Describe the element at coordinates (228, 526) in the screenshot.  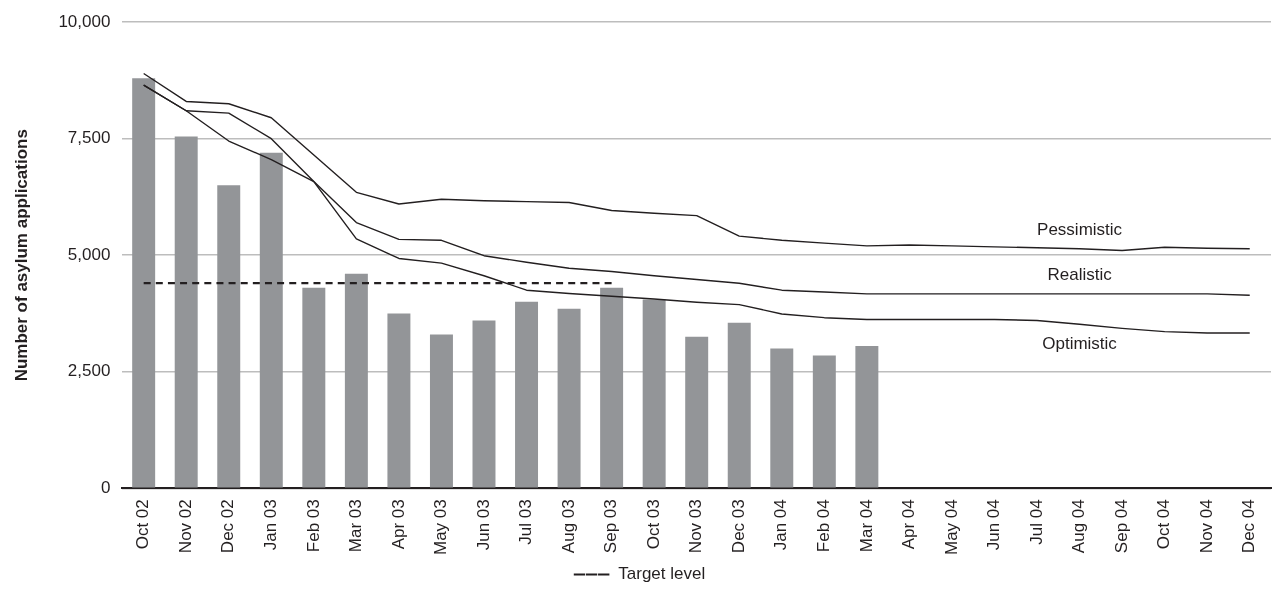
I see `x-tick-label: Dec 02` at that location.